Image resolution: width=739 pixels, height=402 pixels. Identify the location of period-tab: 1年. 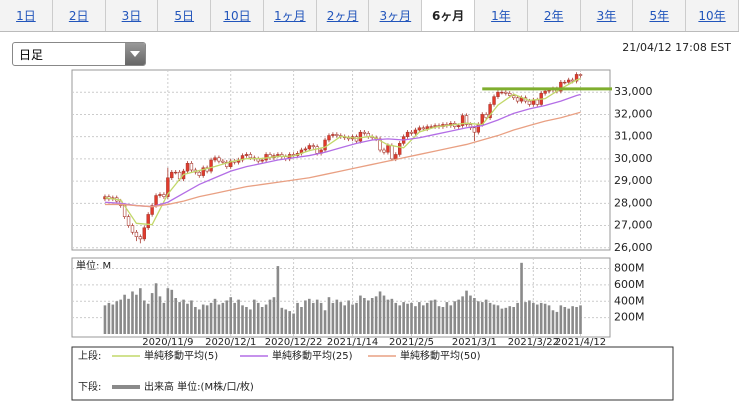
(501, 15).